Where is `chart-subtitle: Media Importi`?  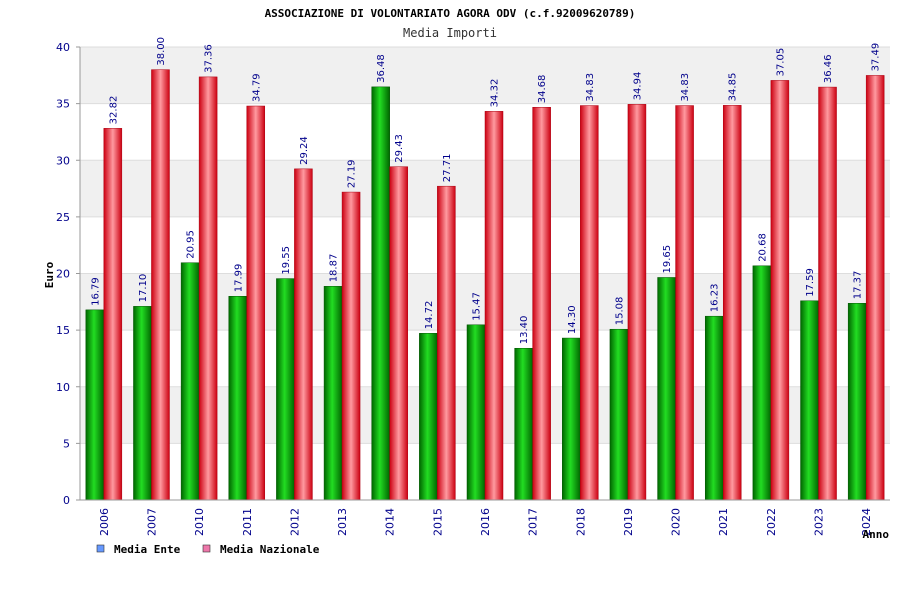 chart-subtitle: Media Importi is located at coordinates (450, 33).